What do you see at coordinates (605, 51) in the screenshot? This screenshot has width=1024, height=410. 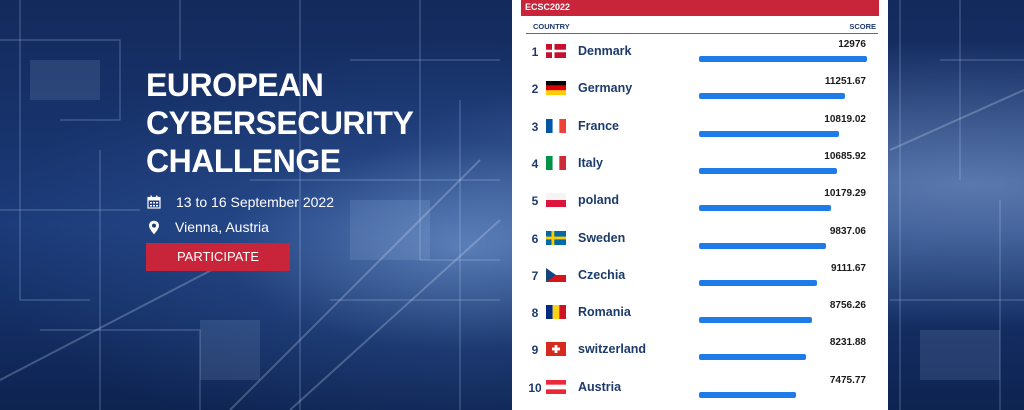 I see `country-name: Denmark` at bounding box center [605, 51].